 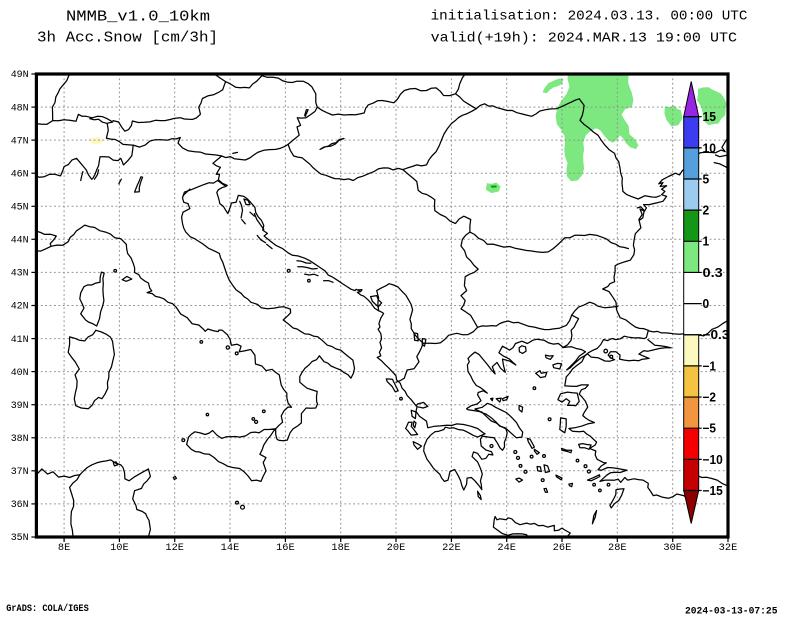 What do you see at coordinates (20, 108) in the screenshot?
I see `svg-text: 48N` at bounding box center [20, 108].